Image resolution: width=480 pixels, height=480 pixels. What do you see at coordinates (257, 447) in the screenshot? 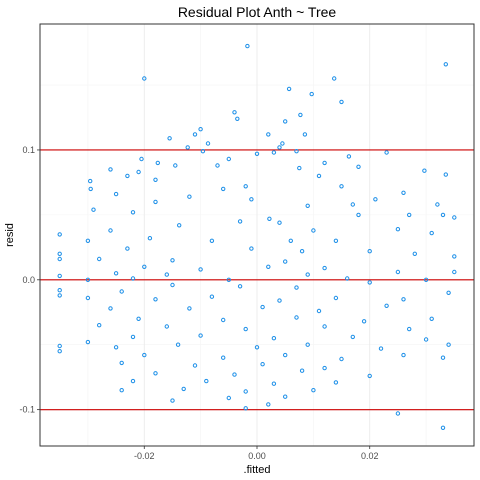
I see `x-axis-ticks` at bounding box center [257, 447].